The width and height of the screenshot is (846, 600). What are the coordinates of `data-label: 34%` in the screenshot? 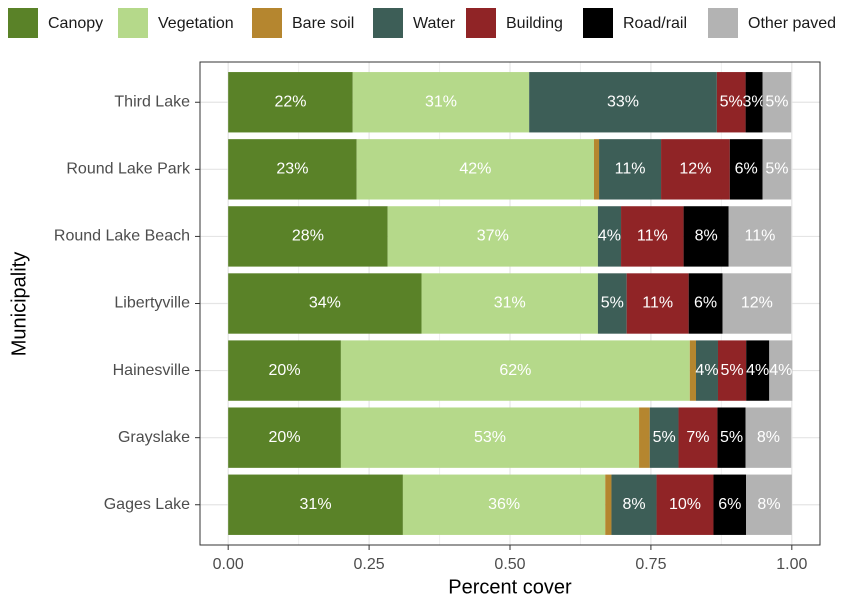 It's located at (325, 303).